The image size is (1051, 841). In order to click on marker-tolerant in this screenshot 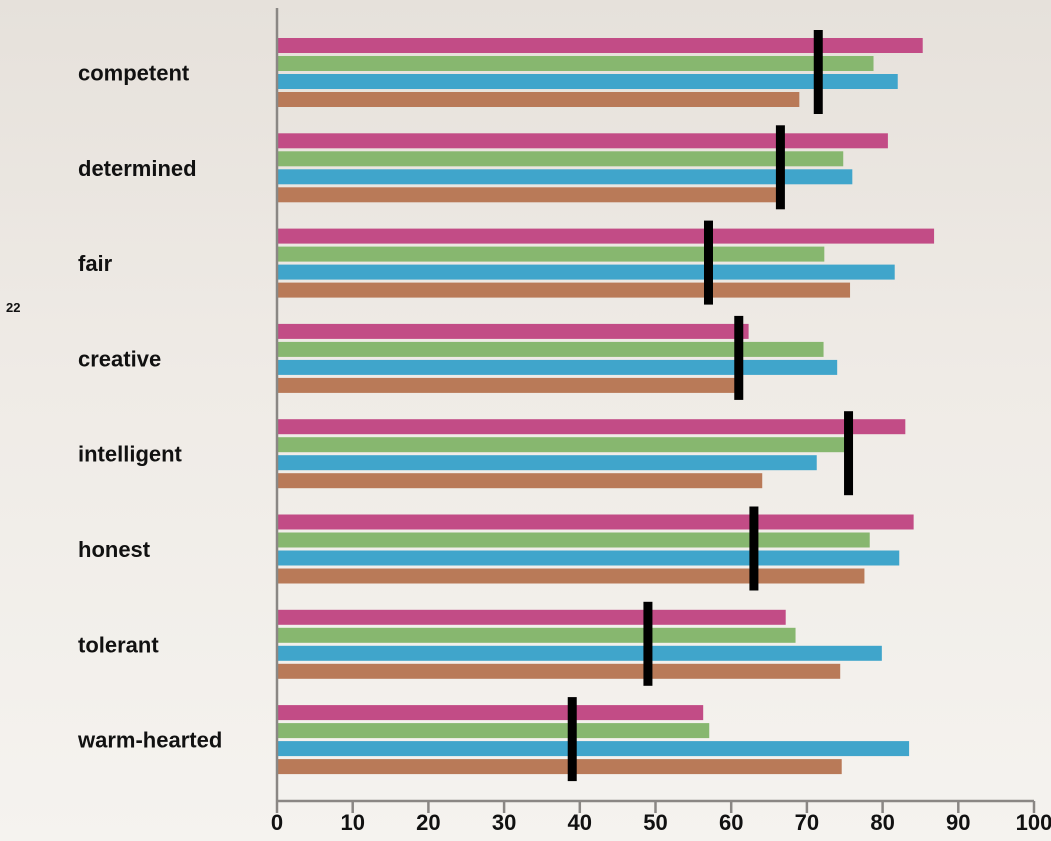, I will do `click(648, 643)`.